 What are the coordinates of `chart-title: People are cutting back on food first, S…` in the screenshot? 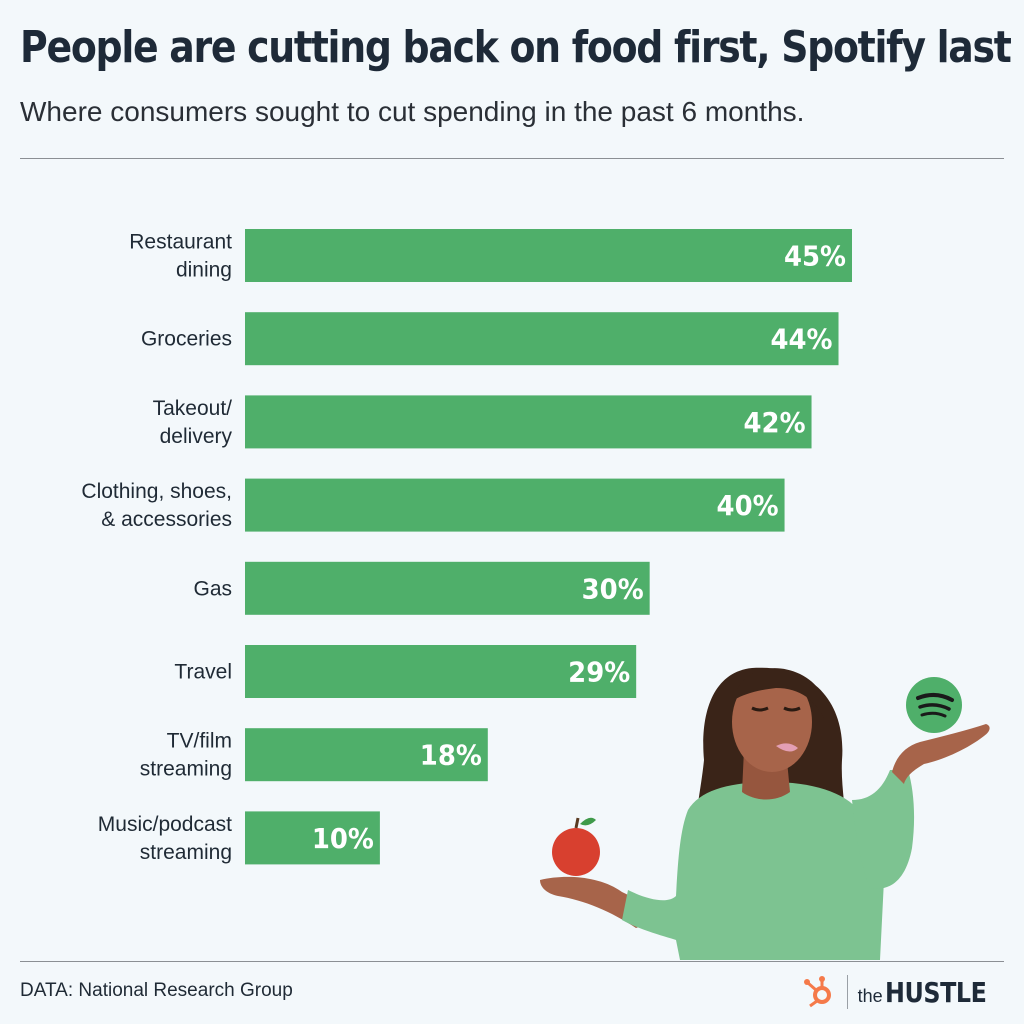 It's located at (516, 47).